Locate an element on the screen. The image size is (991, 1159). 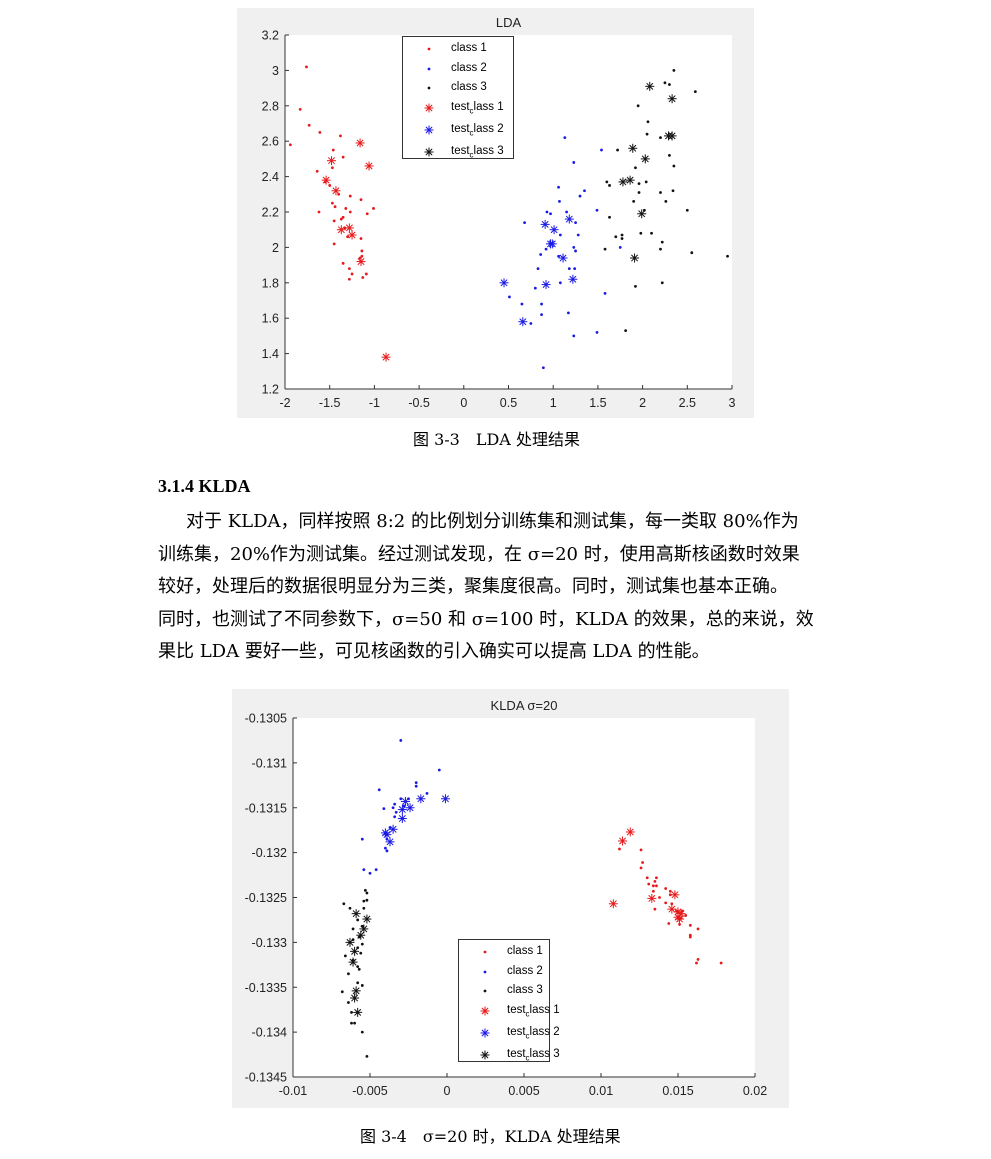
y-tick-label: -0.133 is located at coordinates (269, 943).